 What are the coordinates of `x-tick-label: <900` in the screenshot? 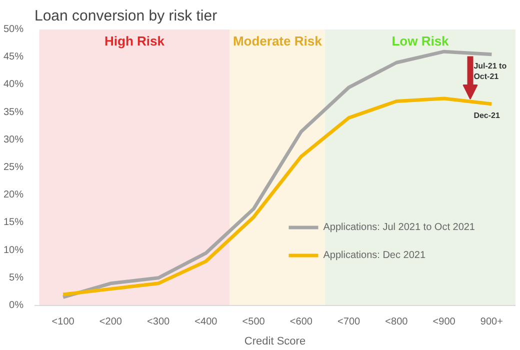 It's located at (444, 322).